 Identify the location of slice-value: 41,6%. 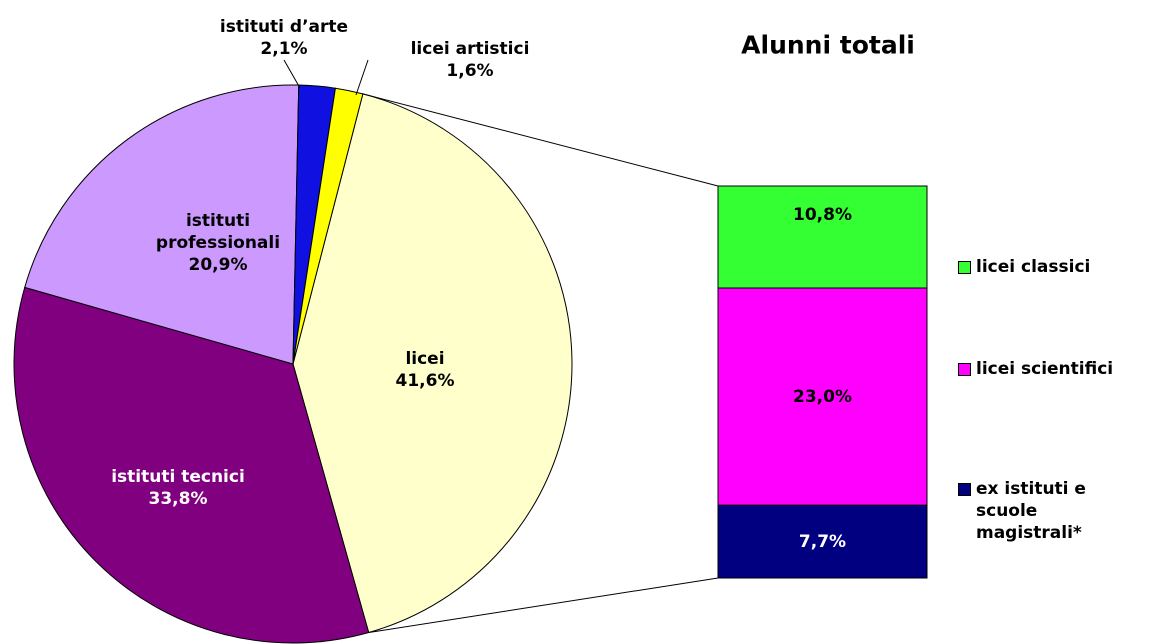
(425, 381).